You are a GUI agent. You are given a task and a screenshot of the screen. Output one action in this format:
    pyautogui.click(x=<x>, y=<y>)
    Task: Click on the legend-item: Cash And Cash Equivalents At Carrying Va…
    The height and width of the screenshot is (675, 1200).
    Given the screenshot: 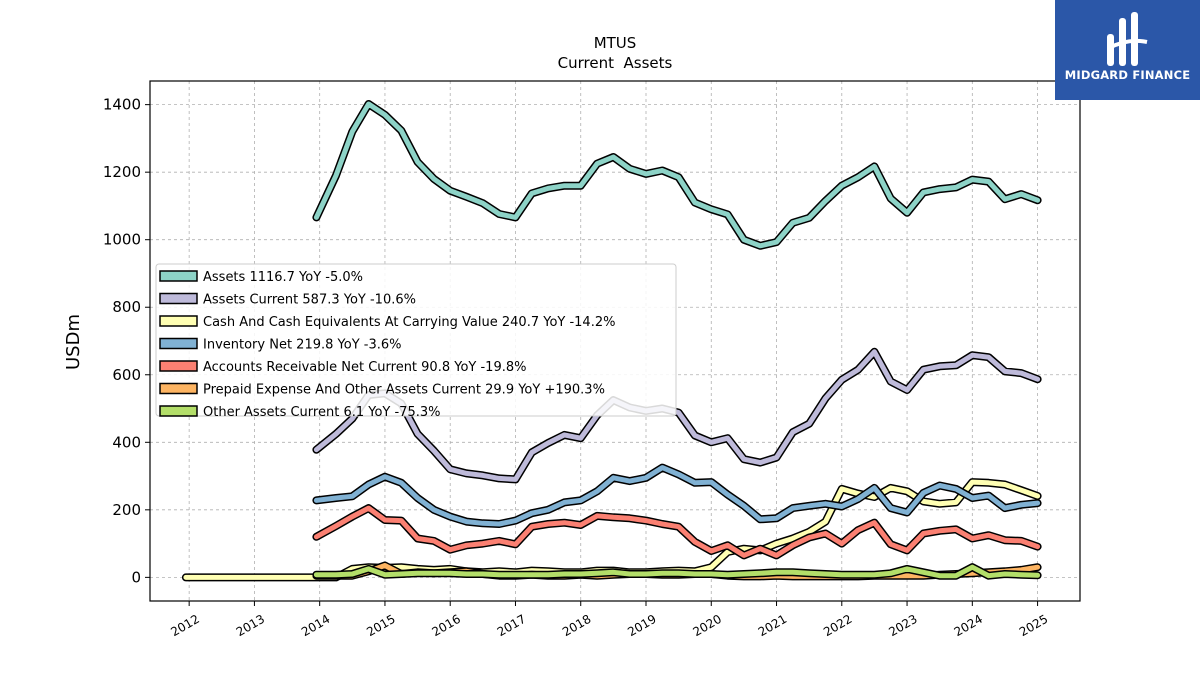 What is the action you would take?
    pyautogui.click(x=409, y=322)
    